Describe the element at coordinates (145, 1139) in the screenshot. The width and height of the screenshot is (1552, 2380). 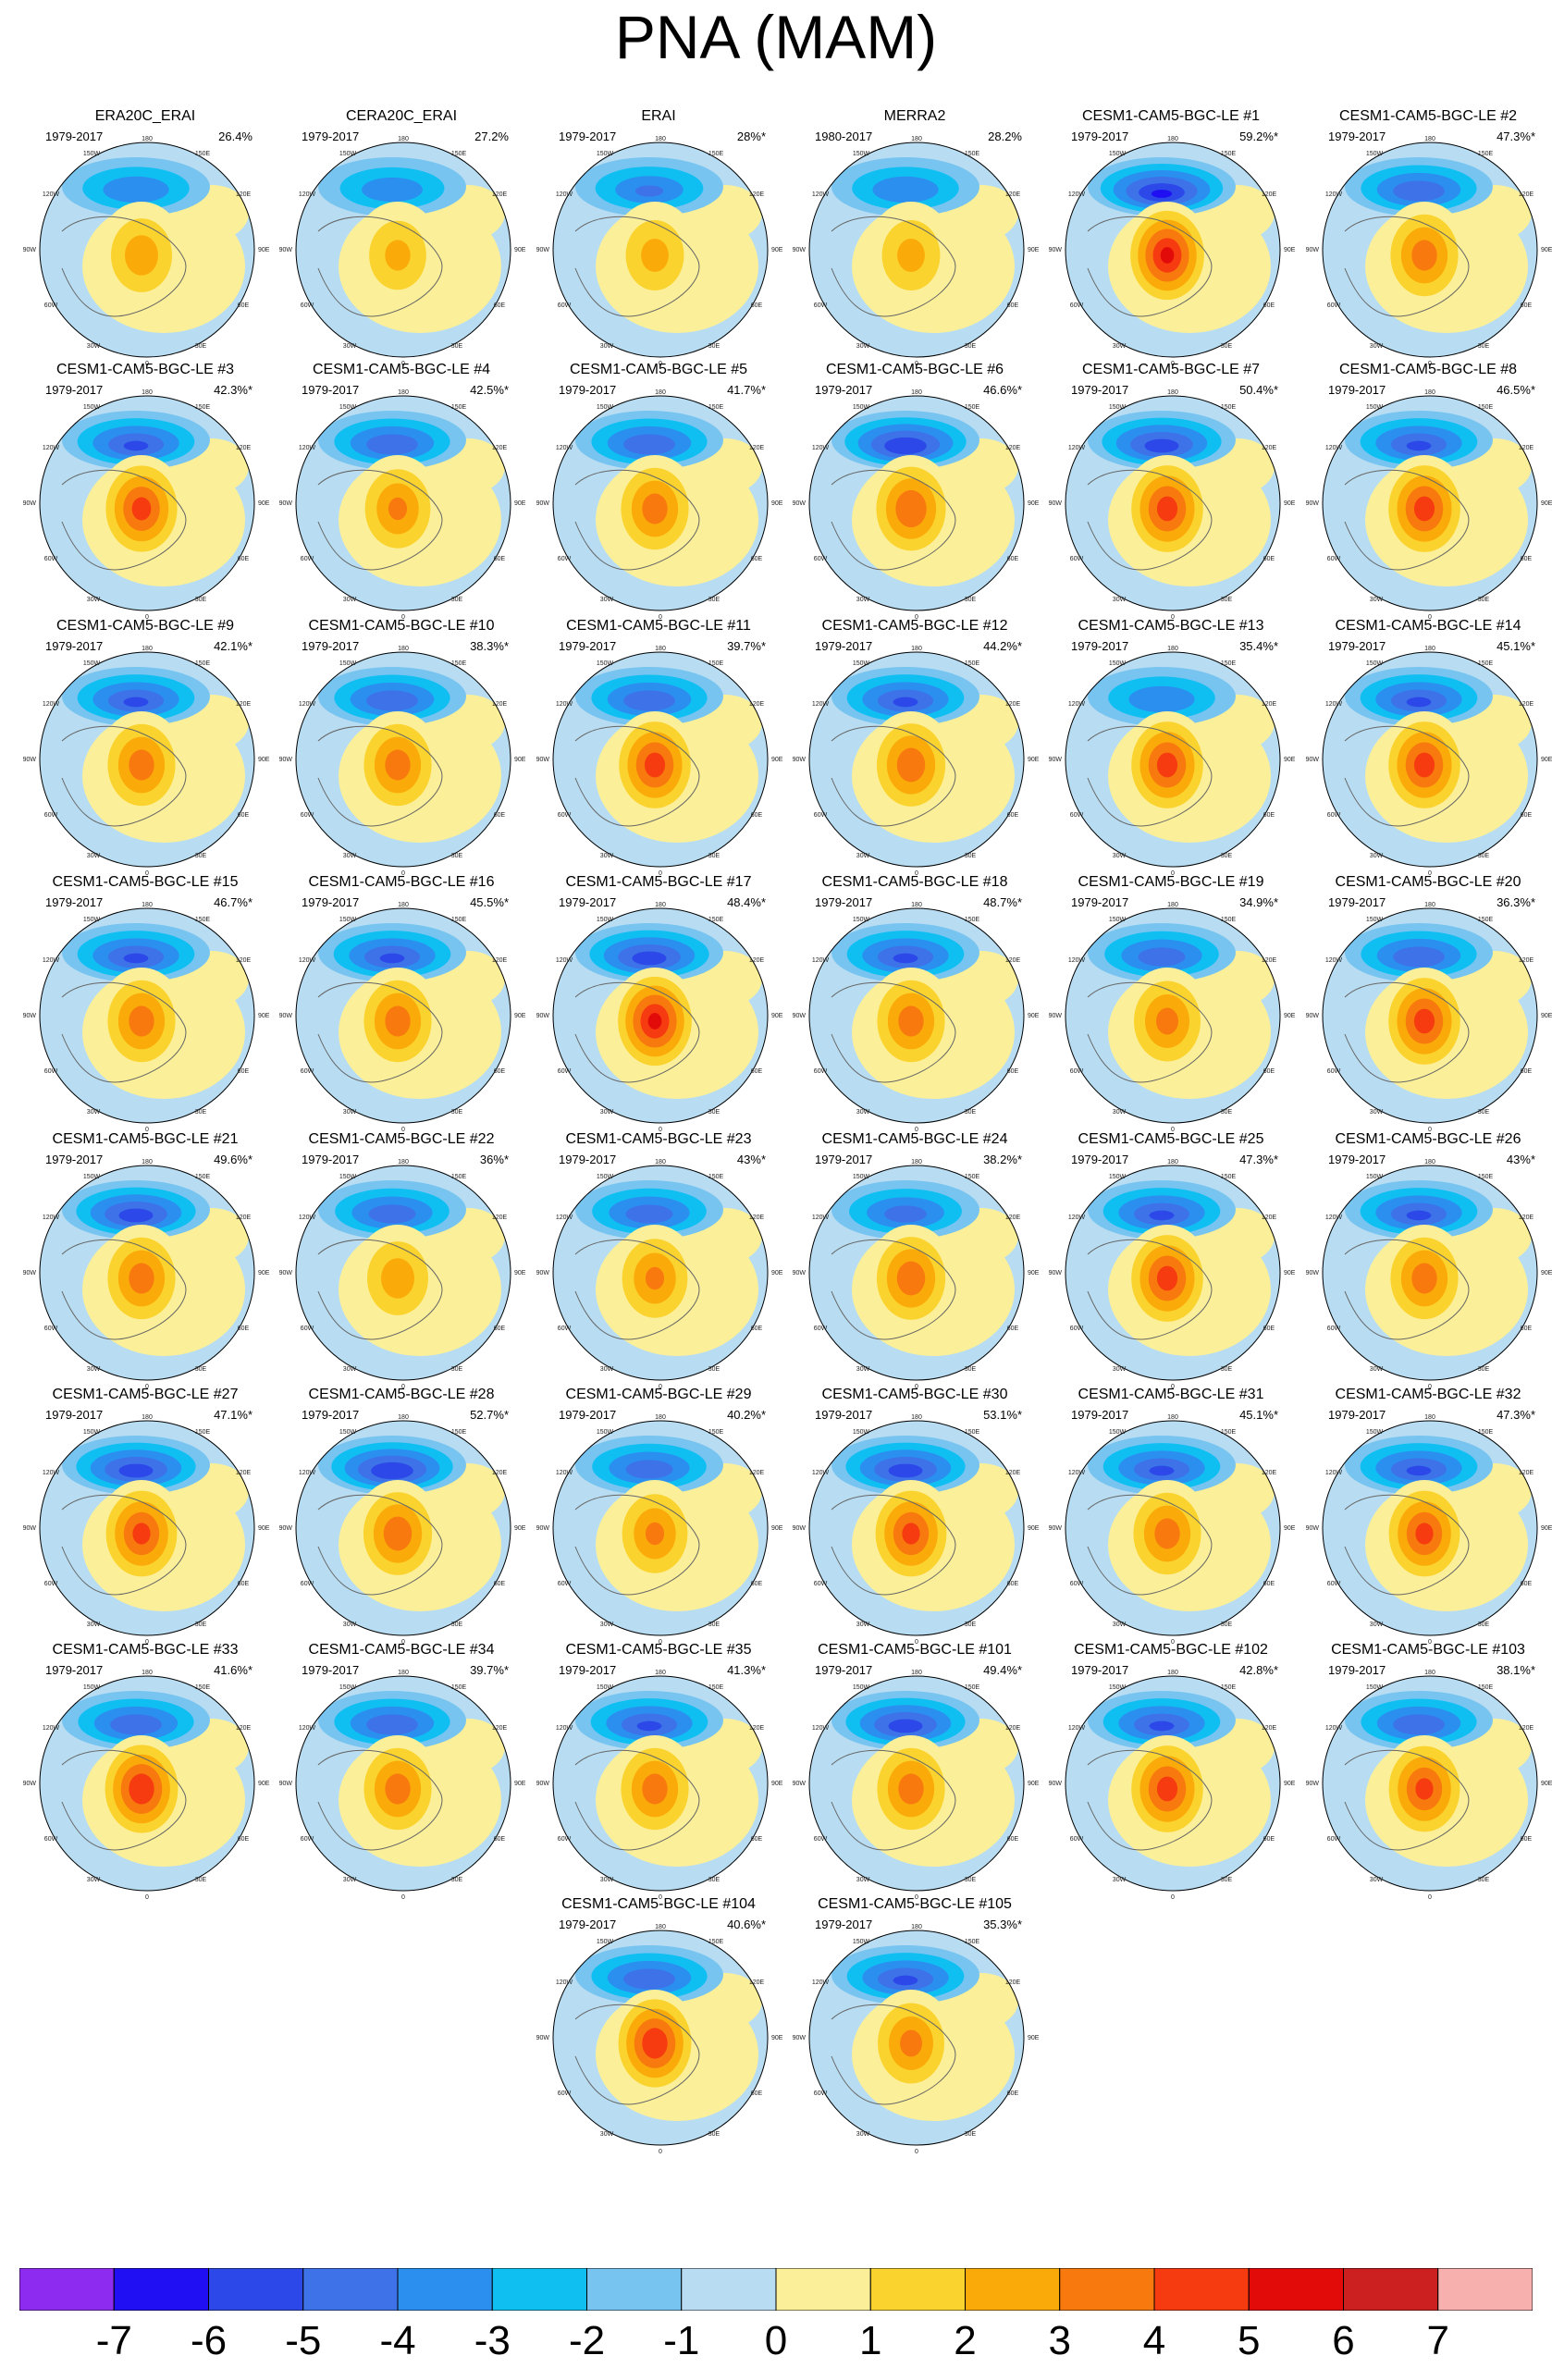
I see `panel-title: CESM1-CAM5-BGC-LE #21` at that location.